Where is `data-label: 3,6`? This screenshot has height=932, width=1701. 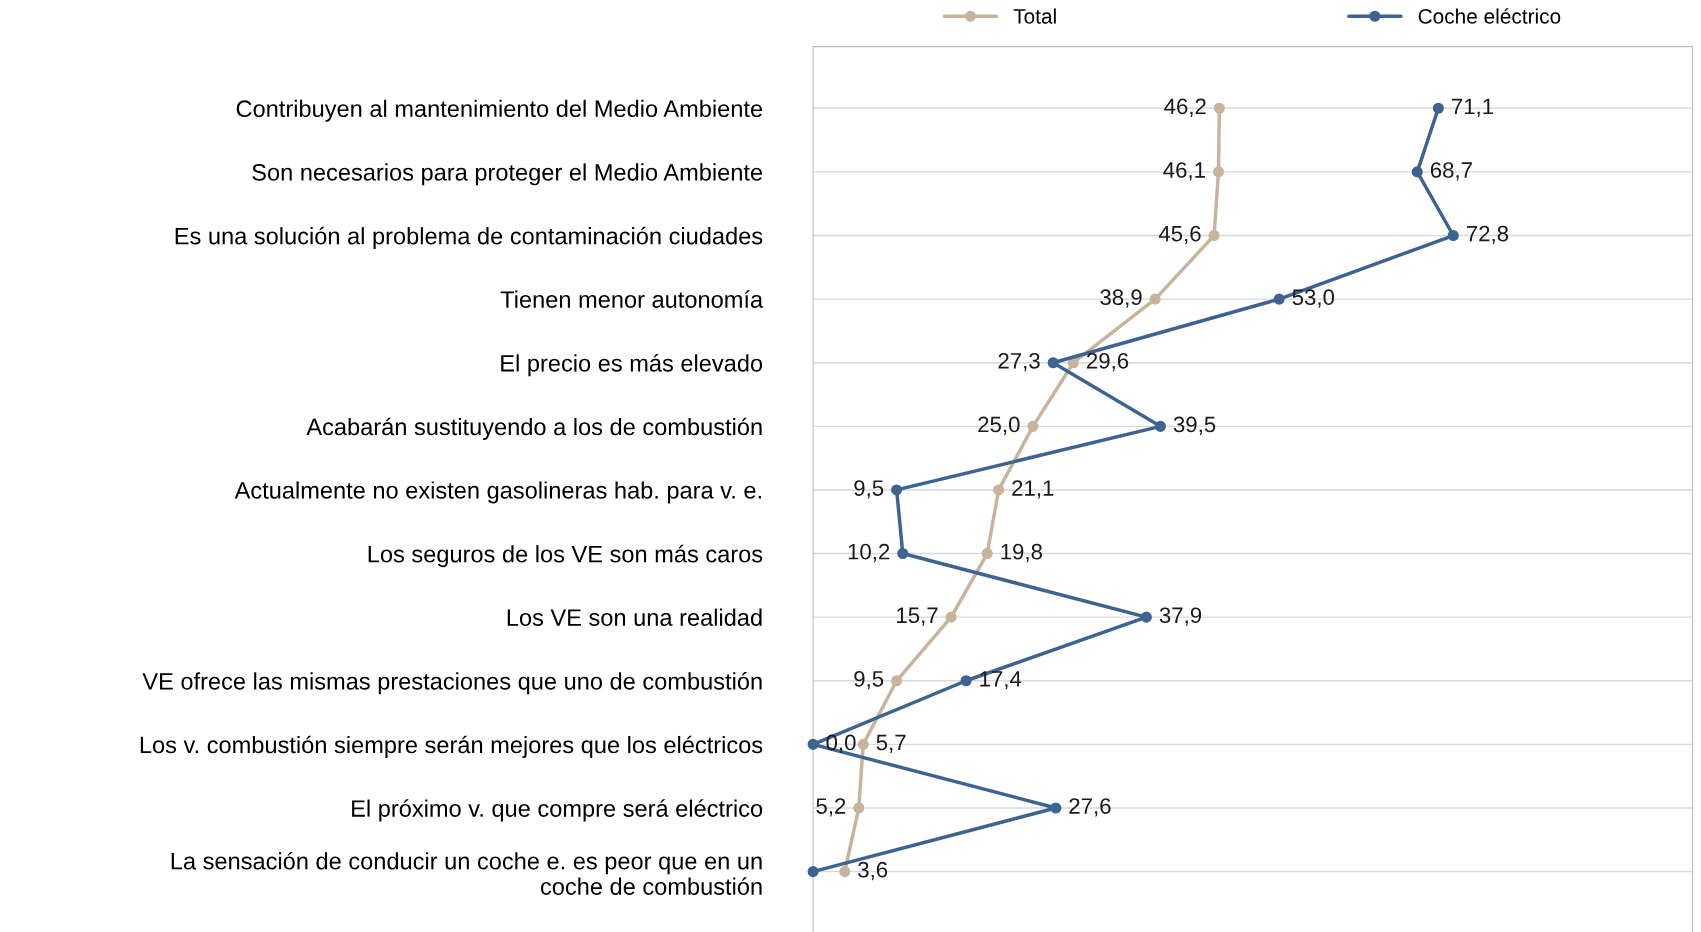
data-label: 3,6 is located at coordinates (873, 871).